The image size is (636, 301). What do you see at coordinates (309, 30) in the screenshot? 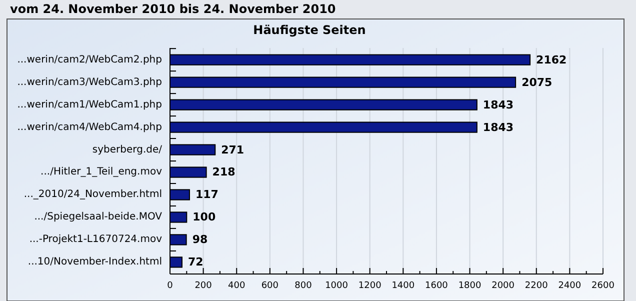
I see `chart-title: Häufigste Seiten` at bounding box center [309, 30].